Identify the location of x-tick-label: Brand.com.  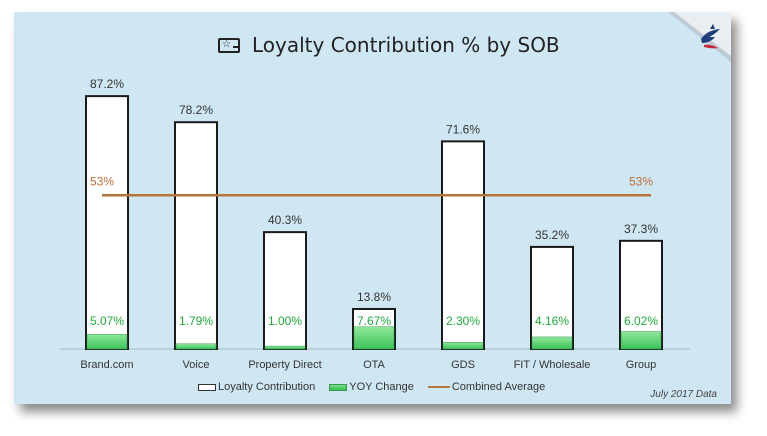
(106, 365).